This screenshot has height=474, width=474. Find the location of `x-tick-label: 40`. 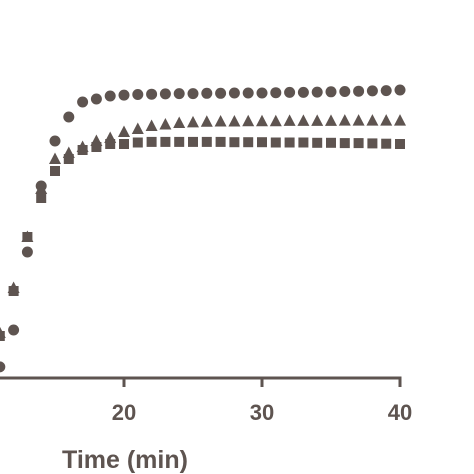

x-tick-label: 40 is located at coordinates (400, 412).